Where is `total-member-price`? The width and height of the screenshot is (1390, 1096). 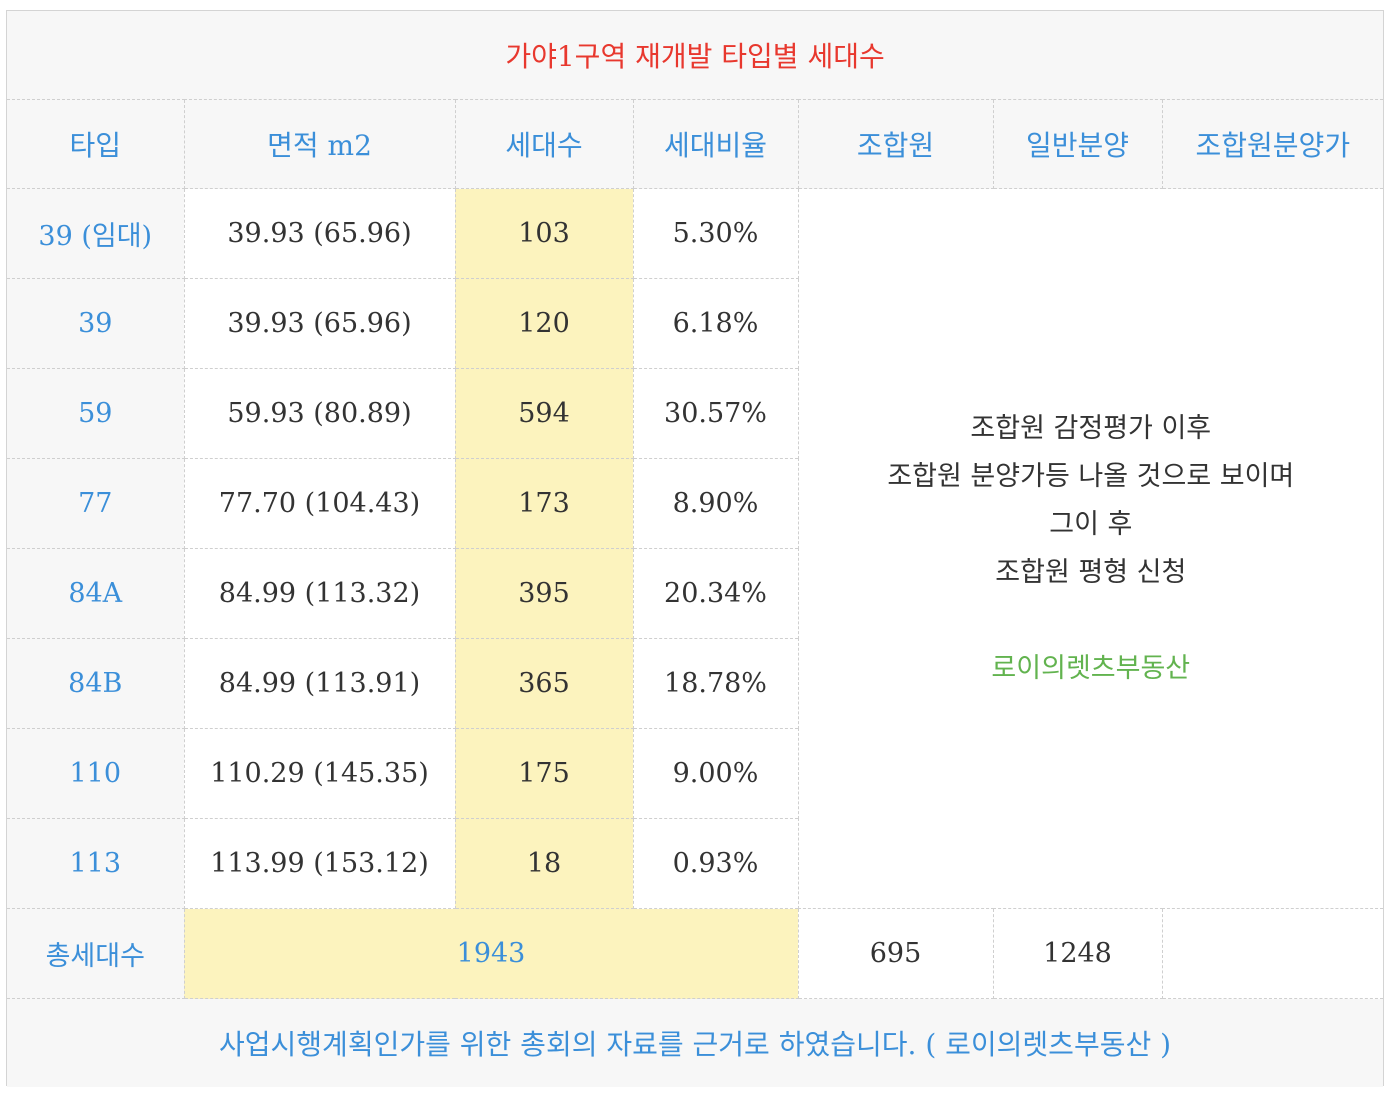 total-member-price is located at coordinates (1272, 953).